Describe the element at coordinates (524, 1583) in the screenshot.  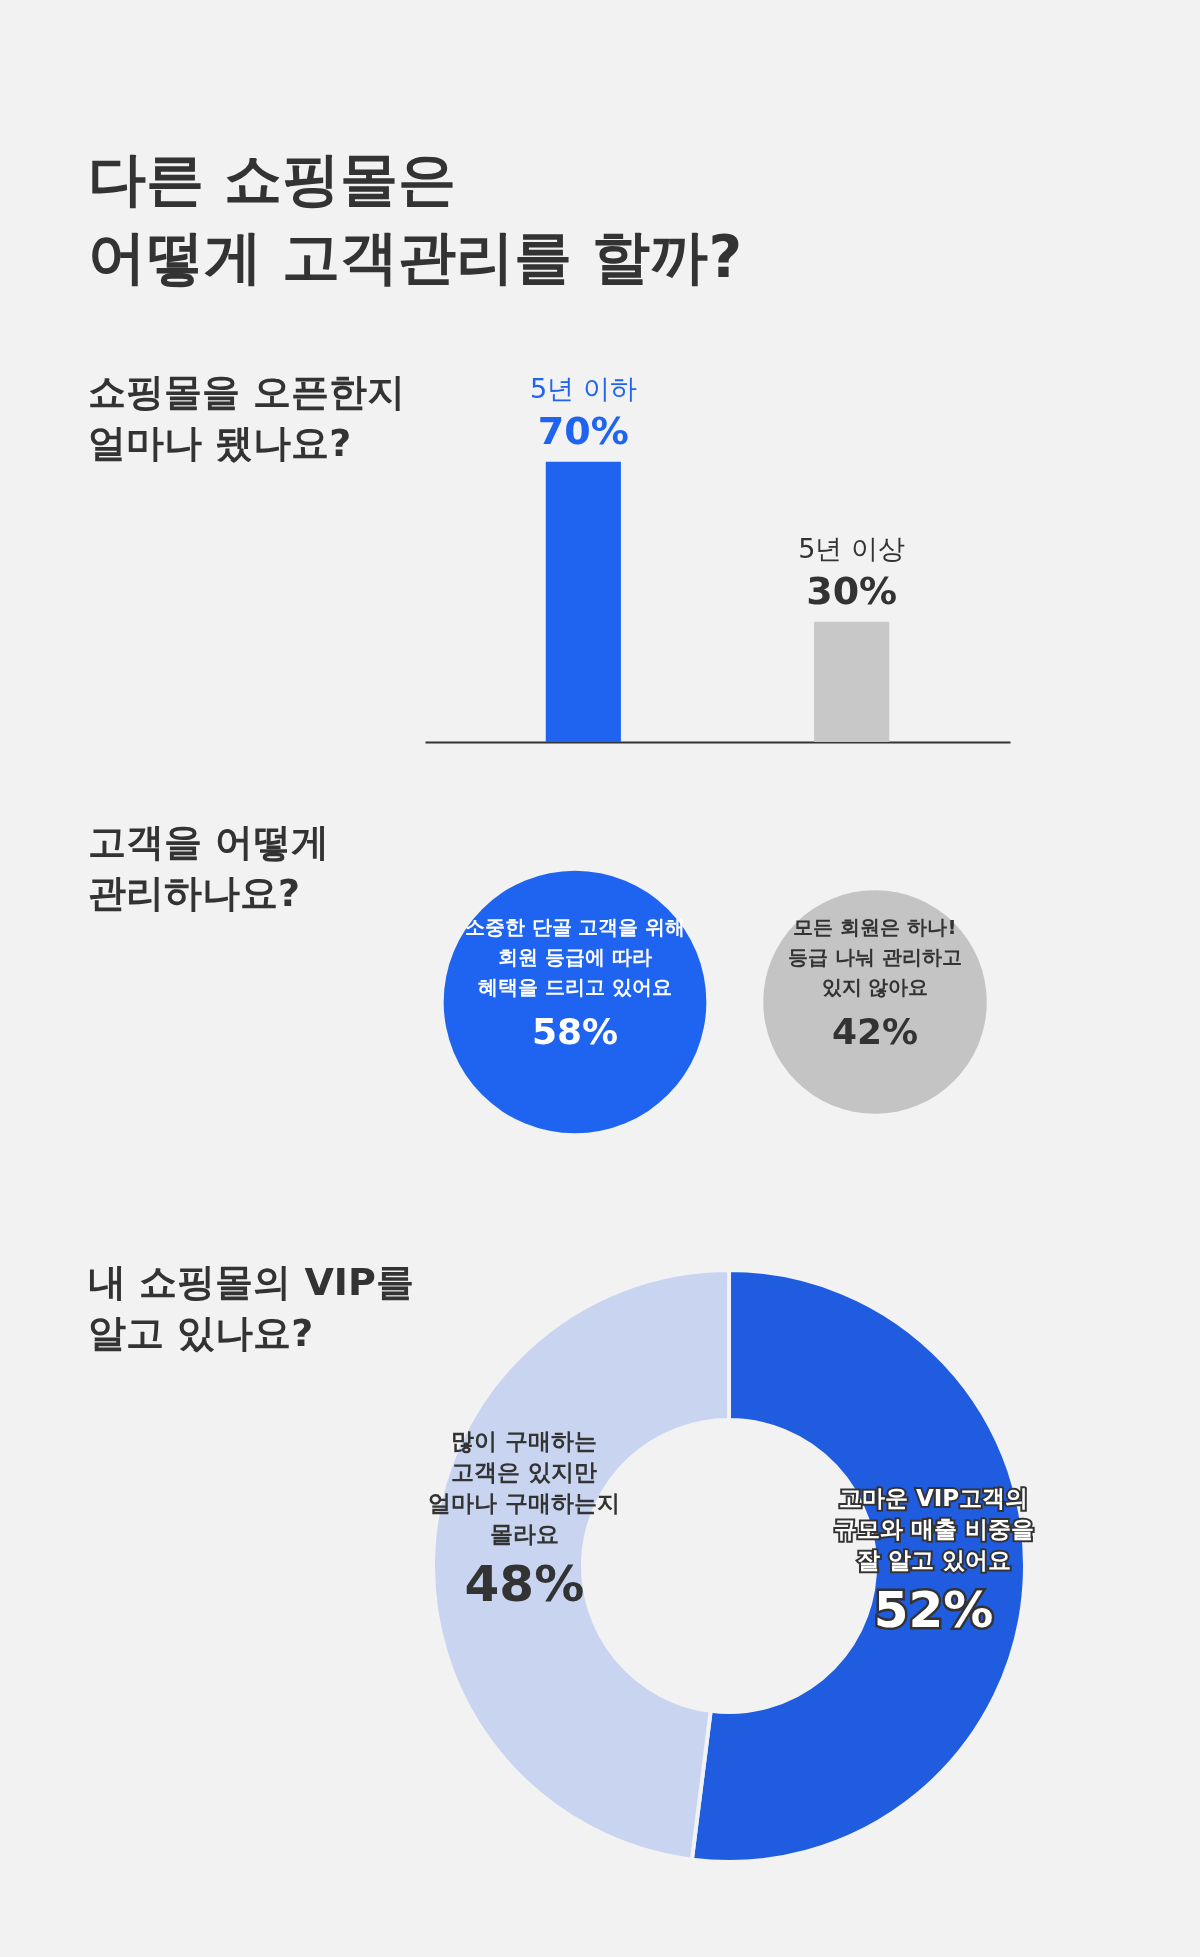
I see `data-label: 48%` at that location.